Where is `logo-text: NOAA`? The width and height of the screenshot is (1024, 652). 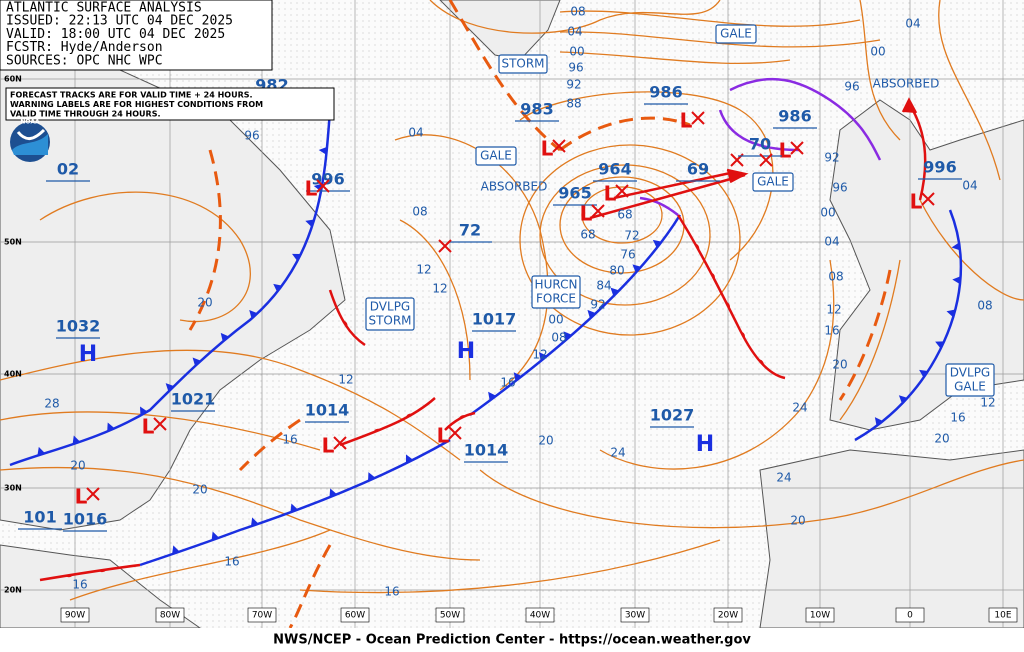 logo-text: NOAA is located at coordinates (30, 122).